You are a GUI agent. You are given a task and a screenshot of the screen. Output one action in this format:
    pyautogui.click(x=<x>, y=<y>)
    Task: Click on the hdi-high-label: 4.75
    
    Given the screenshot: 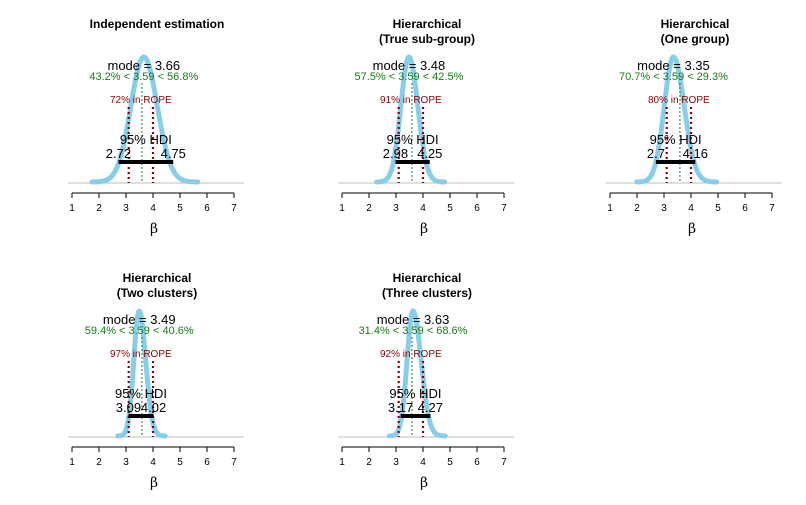 What is the action you would take?
    pyautogui.click(x=173, y=153)
    